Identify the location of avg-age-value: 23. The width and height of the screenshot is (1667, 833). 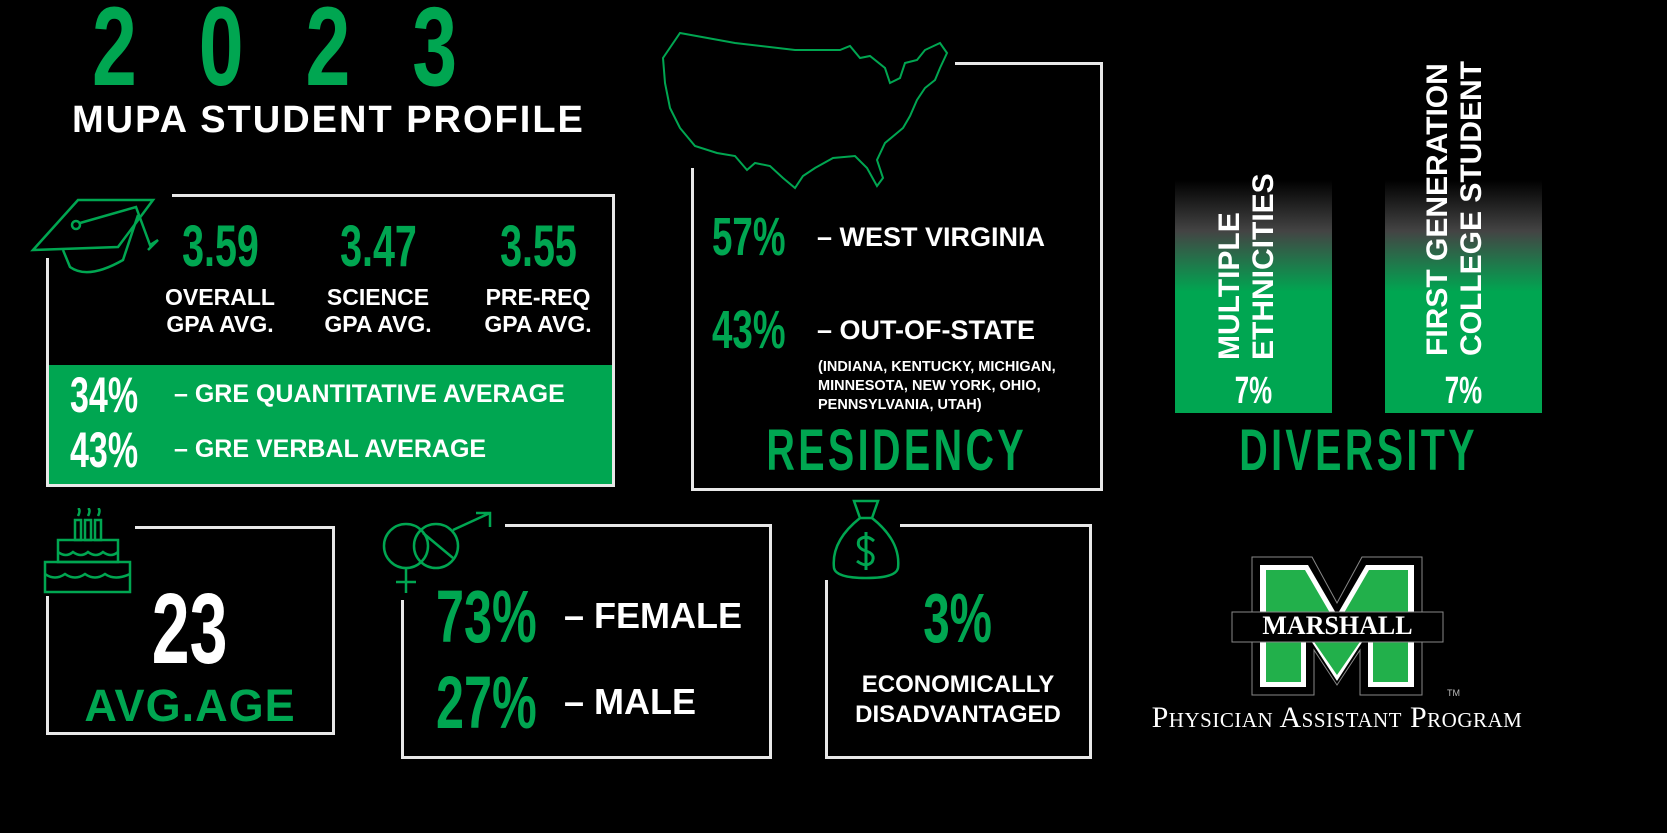
(190, 629).